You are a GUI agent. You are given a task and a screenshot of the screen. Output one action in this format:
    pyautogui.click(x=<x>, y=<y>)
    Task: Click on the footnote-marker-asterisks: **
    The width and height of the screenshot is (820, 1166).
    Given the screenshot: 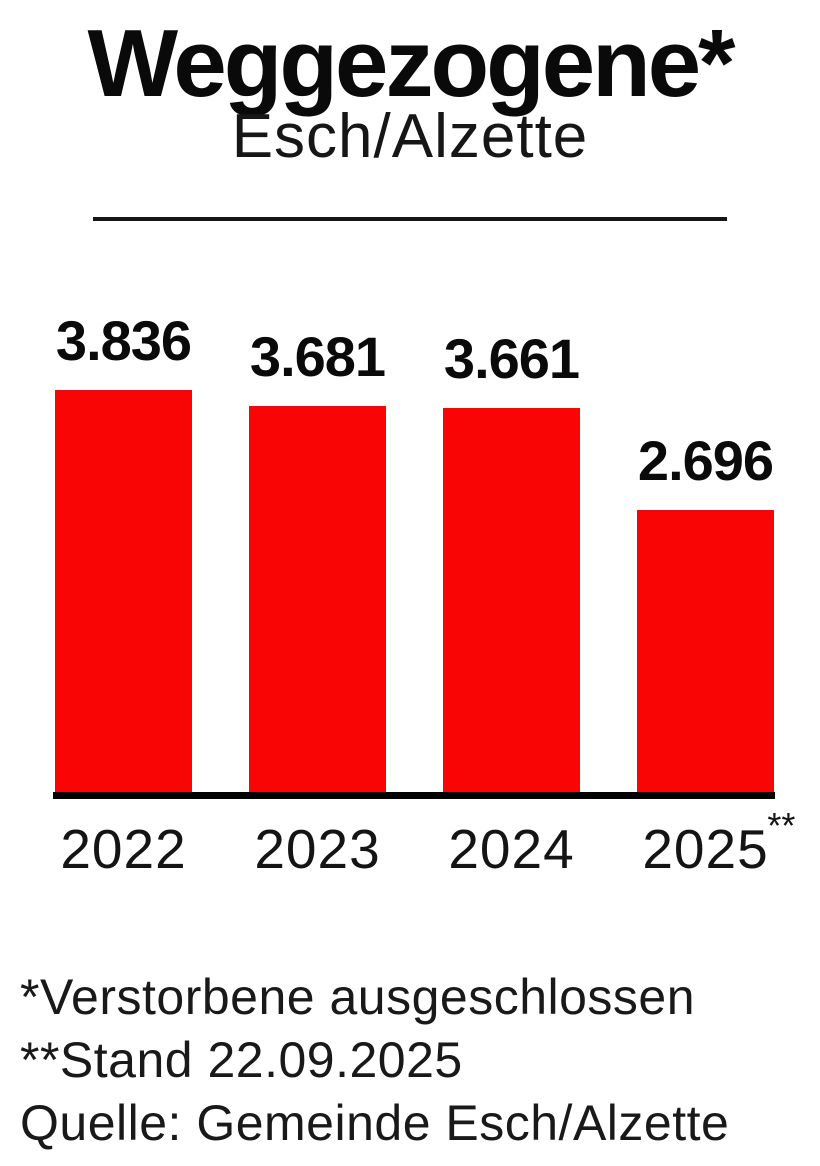 What is the action you would take?
    pyautogui.click(x=781, y=825)
    